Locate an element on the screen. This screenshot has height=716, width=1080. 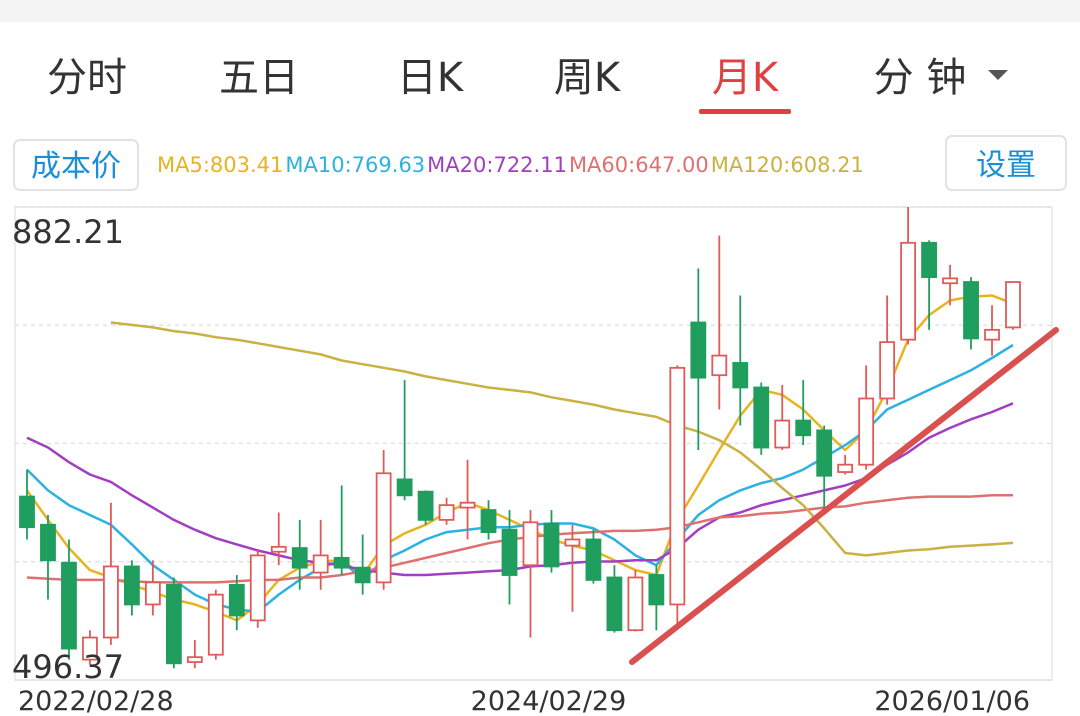
cost-button is located at coordinates (76, 165).